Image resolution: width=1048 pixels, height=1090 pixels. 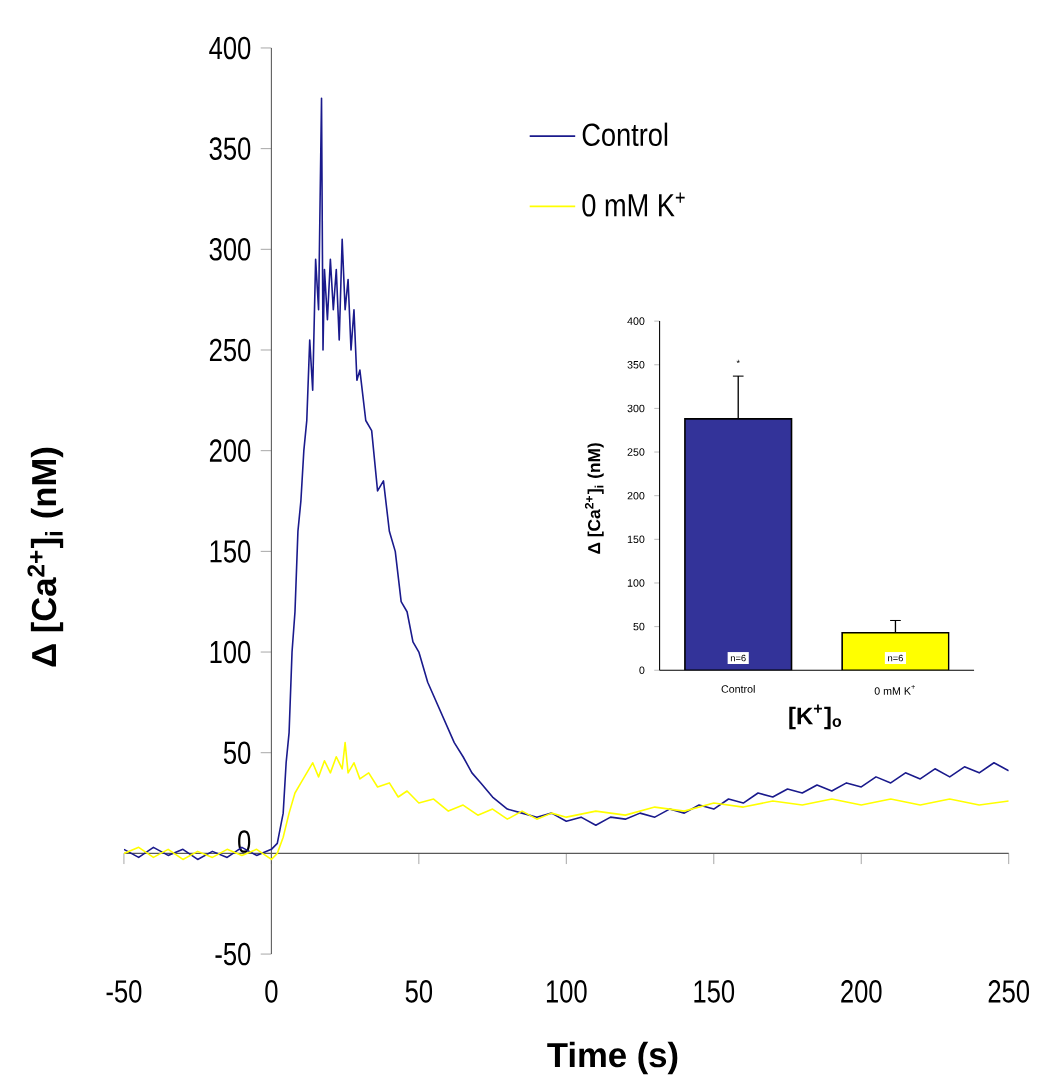 I want to click on line-series, so click(x=567, y=801).